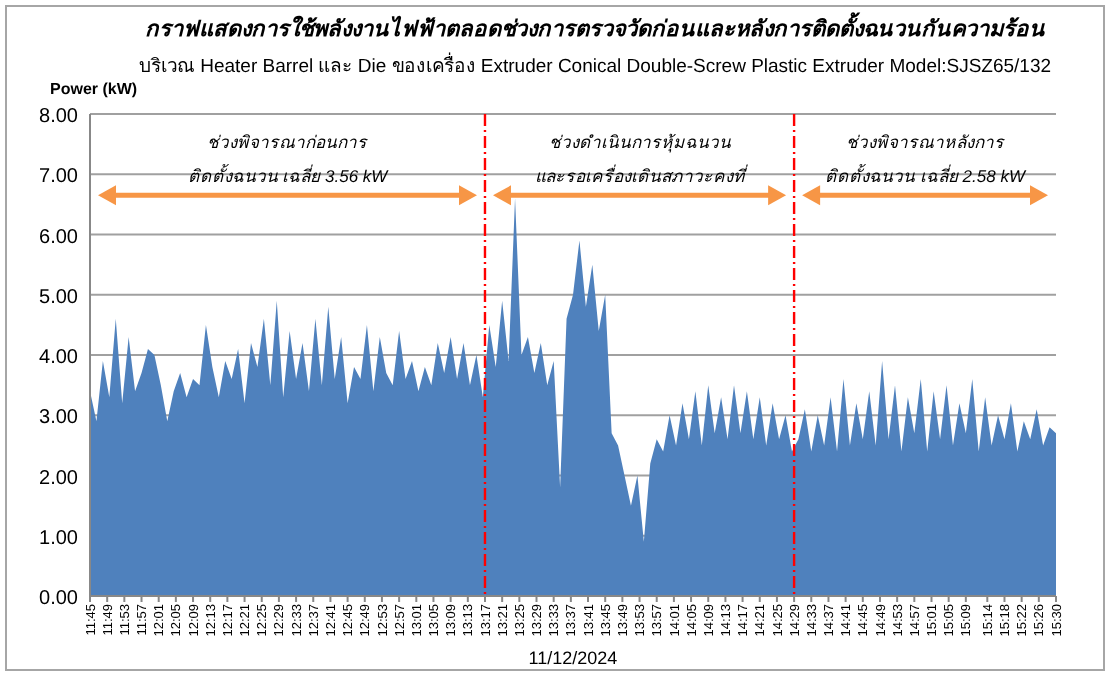  Describe the element at coordinates (59, 478) in the screenshot. I see `y-tick-label: 2.00` at that location.